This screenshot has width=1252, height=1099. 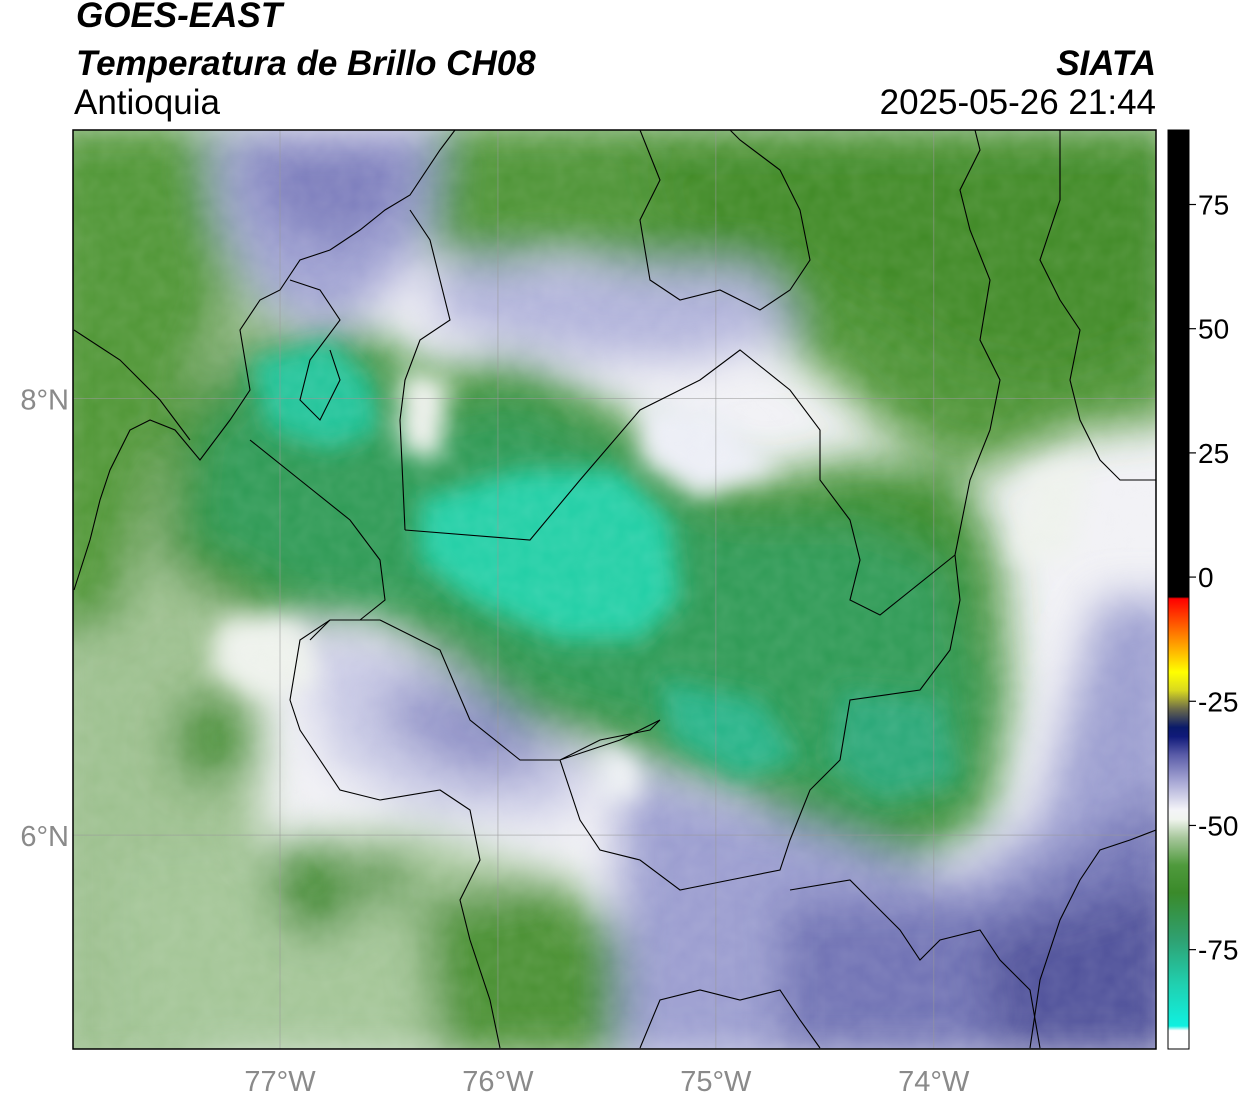 What do you see at coordinates (1213, 205) in the screenshot?
I see `colorbar-tick-label: 75` at bounding box center [1213, 205].